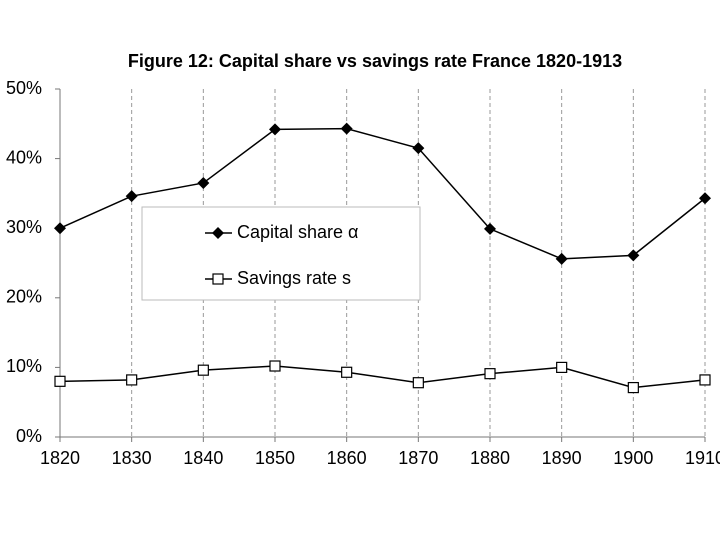 The image size is (720, 540). Describe the element at coordinates (60, 458) in the screenshot. I see `x-tick-label: 1820` at that location.